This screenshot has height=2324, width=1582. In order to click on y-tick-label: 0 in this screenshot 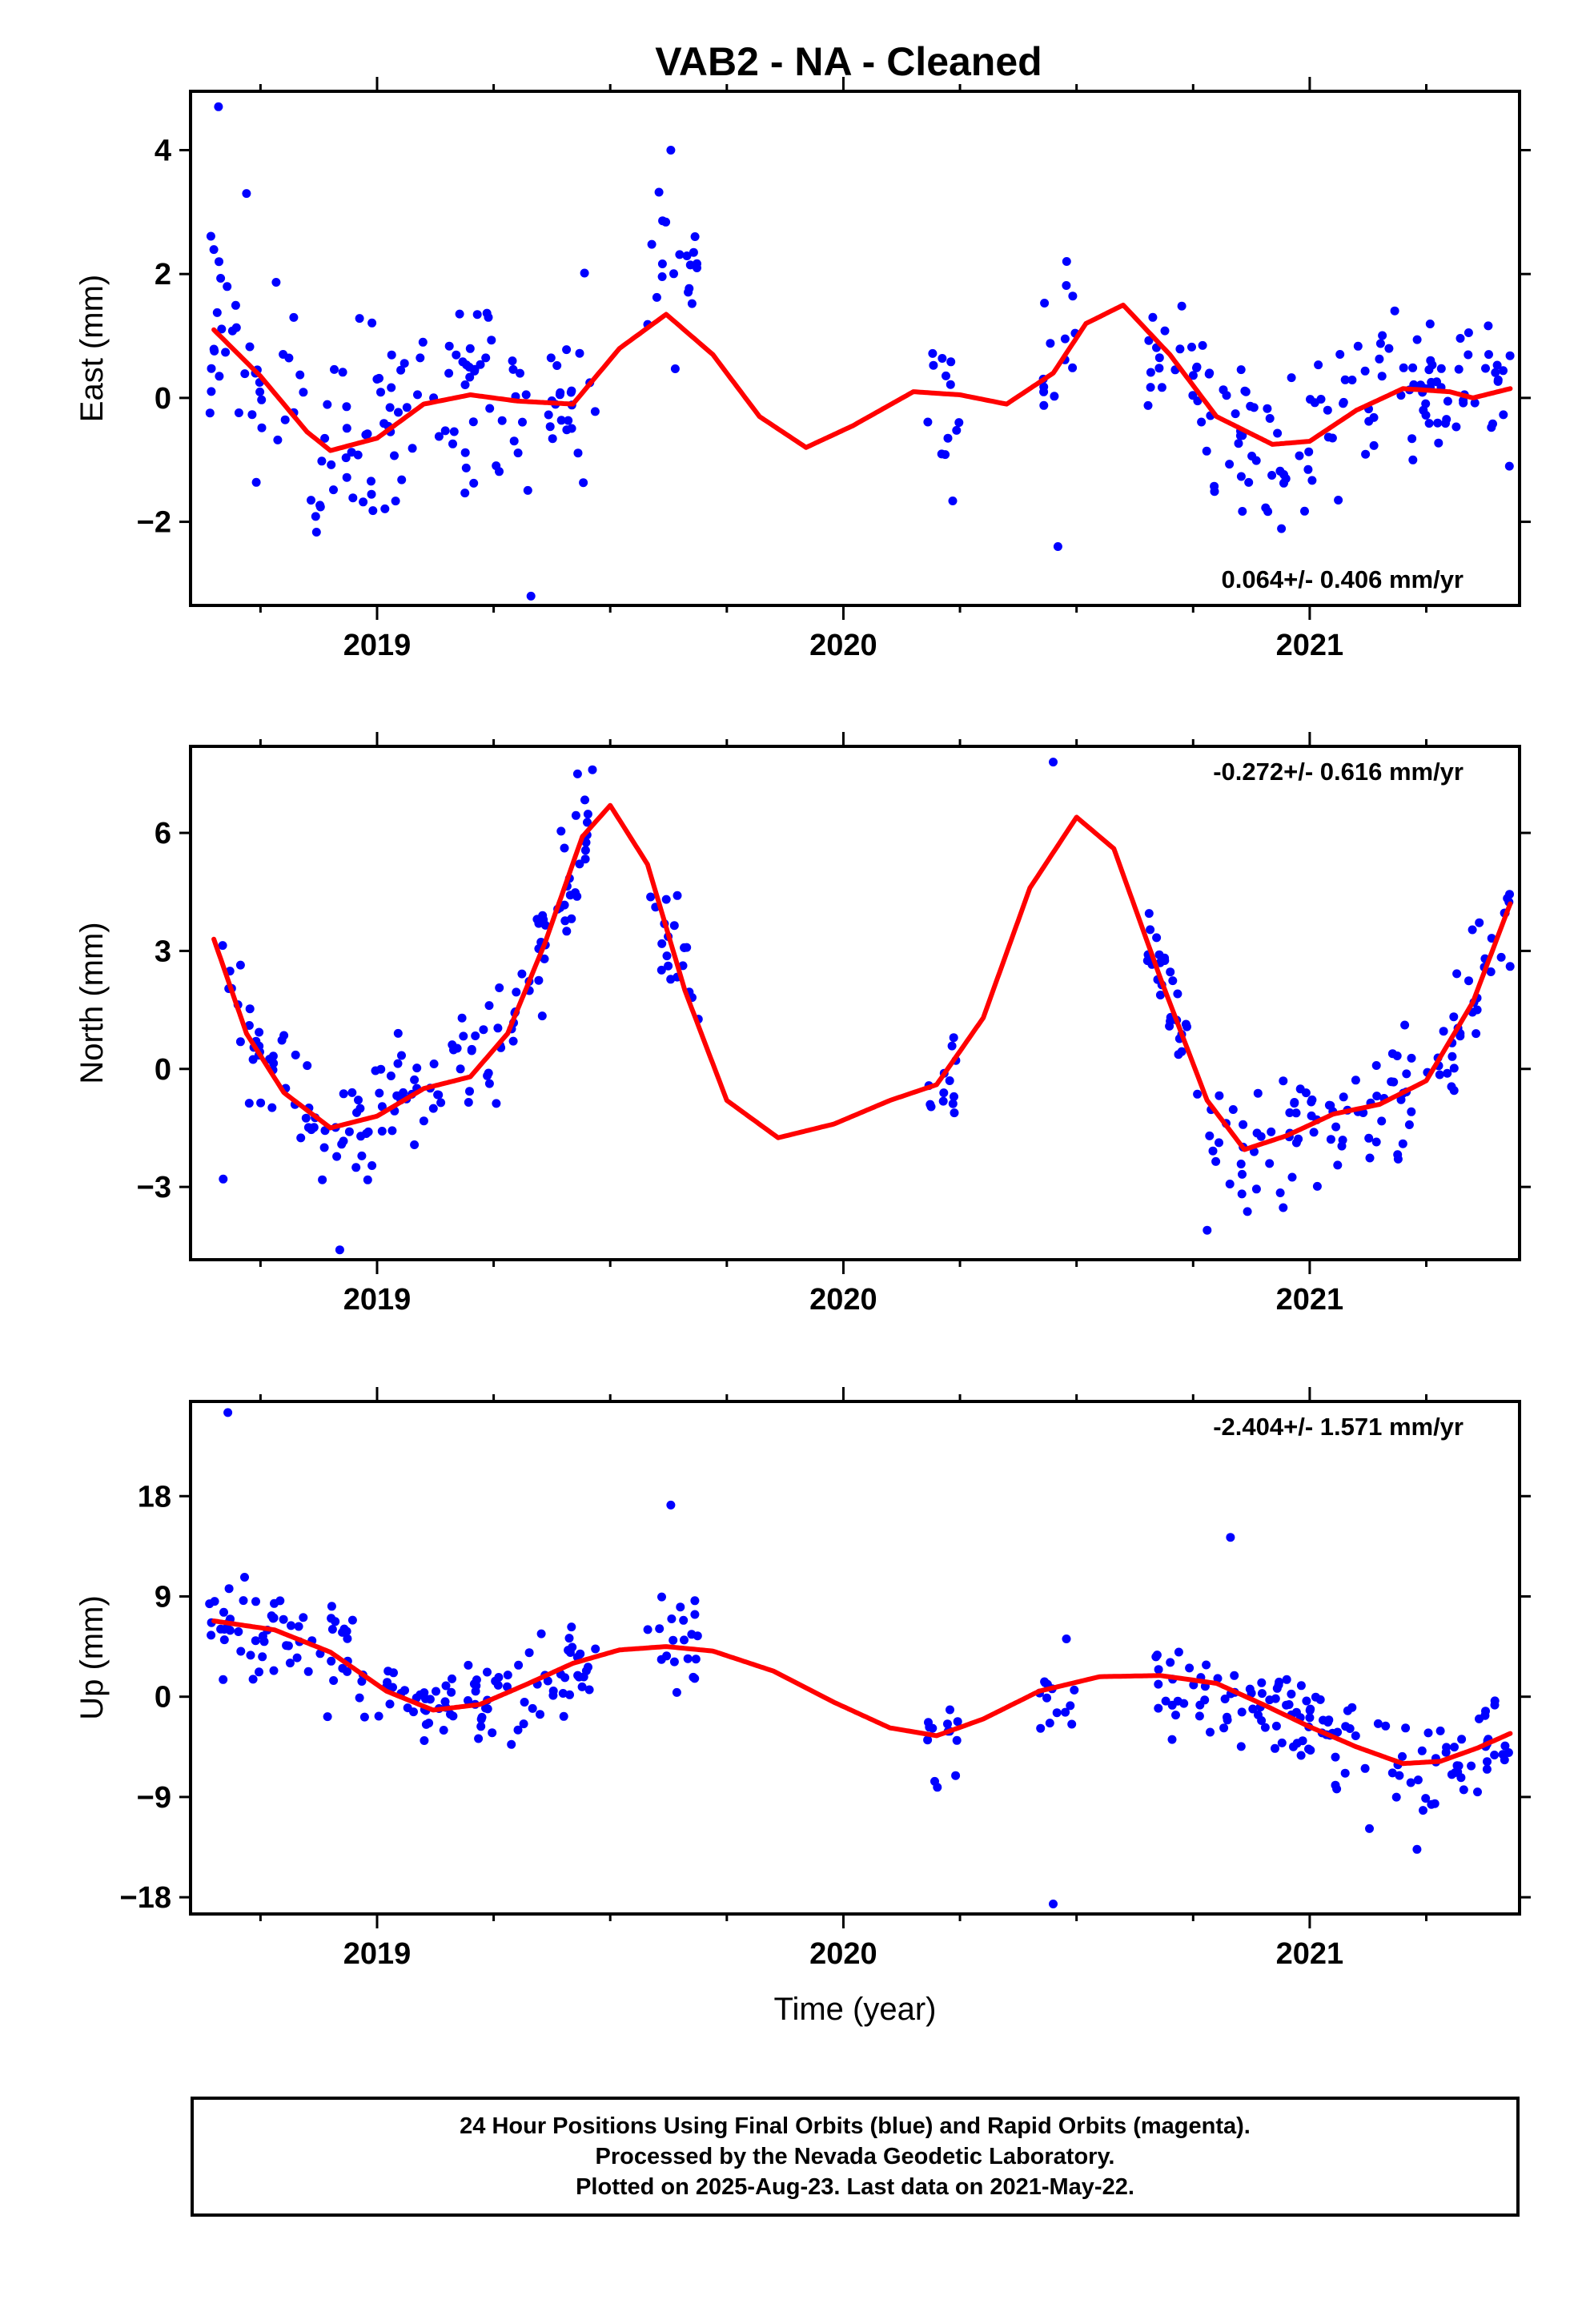, I will do `click(163, 1698)`.